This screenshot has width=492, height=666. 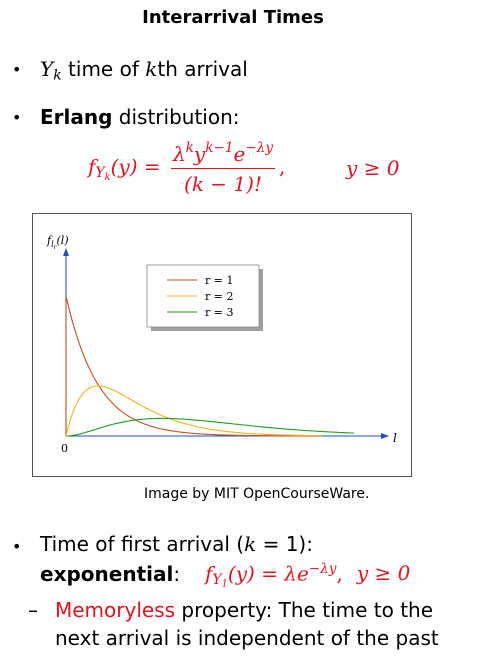 I want to click on formula-sub-y: Y, so click(x=100, y=173).